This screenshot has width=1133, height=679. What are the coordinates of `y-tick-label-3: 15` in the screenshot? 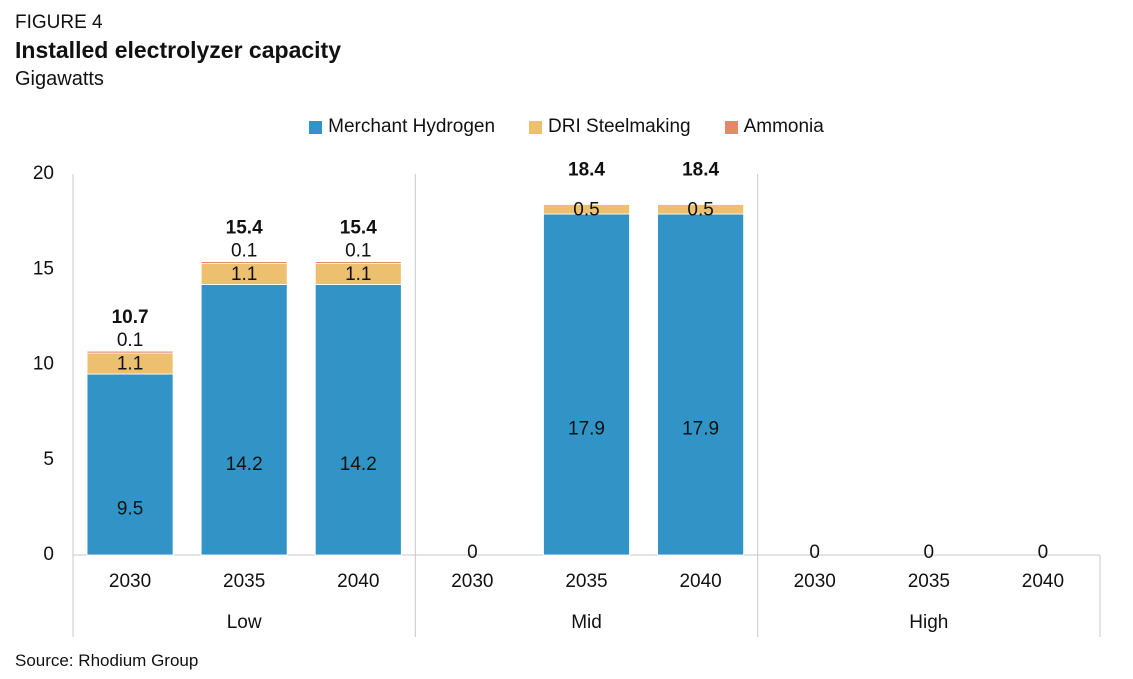 It's located at (43, 268).